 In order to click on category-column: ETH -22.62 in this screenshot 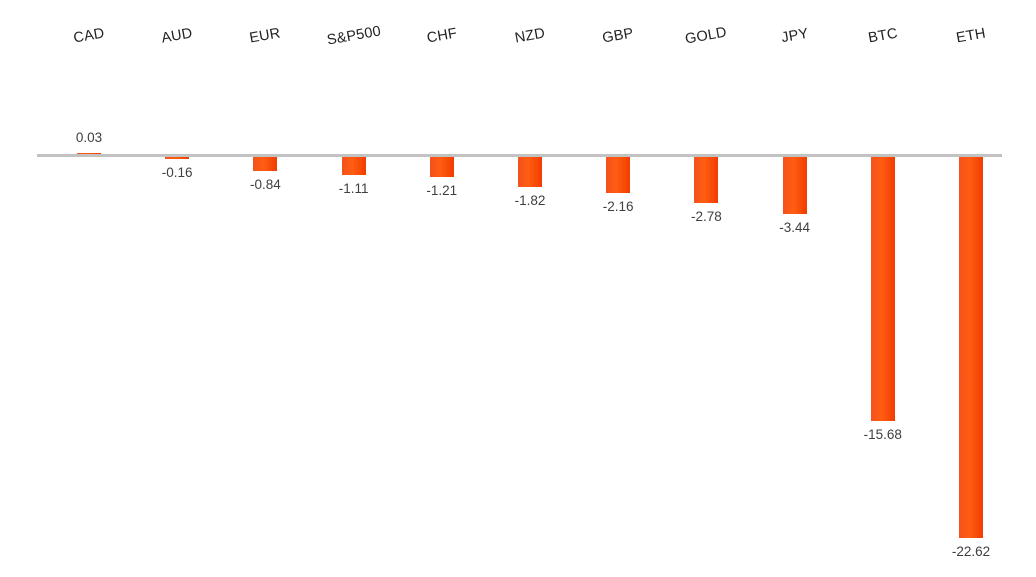, I will do `click(971, 288)`.